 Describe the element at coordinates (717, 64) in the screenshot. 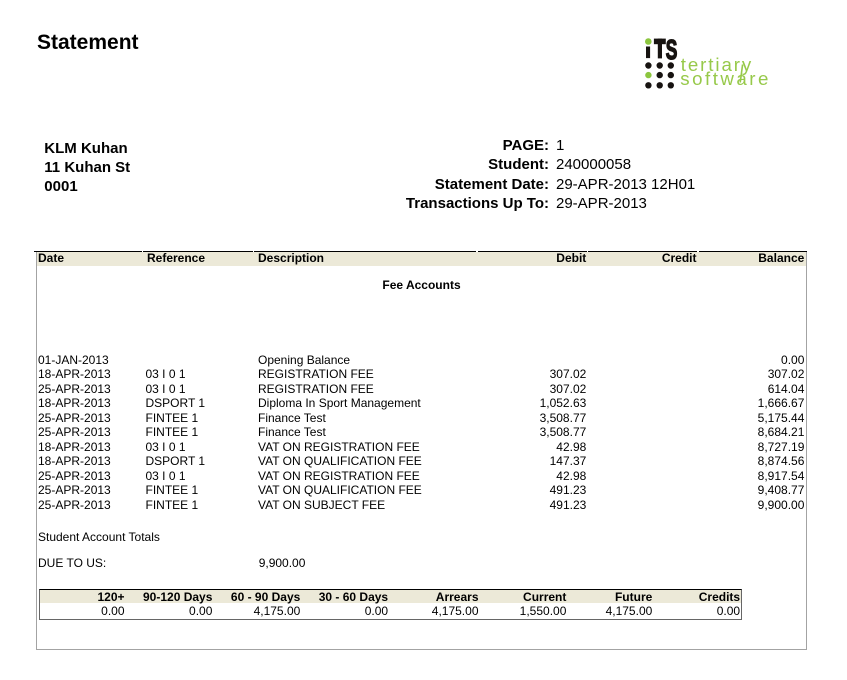

I see `svg-text: tertiary` at that location.